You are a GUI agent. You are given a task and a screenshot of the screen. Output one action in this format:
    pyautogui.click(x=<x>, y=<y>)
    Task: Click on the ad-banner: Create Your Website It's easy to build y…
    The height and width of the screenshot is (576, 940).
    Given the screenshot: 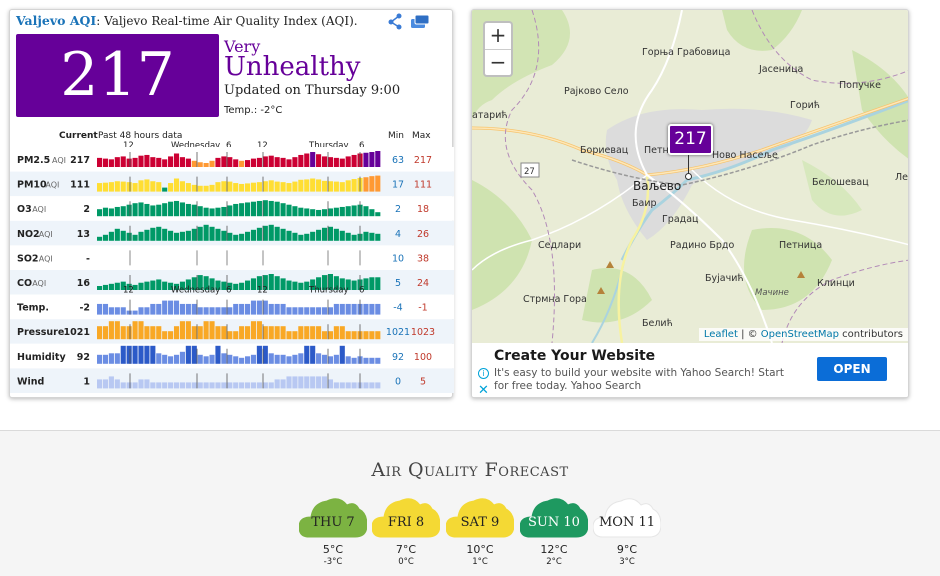 What is the action you would take?
    pyautogui.click(x=690, y=370)
    